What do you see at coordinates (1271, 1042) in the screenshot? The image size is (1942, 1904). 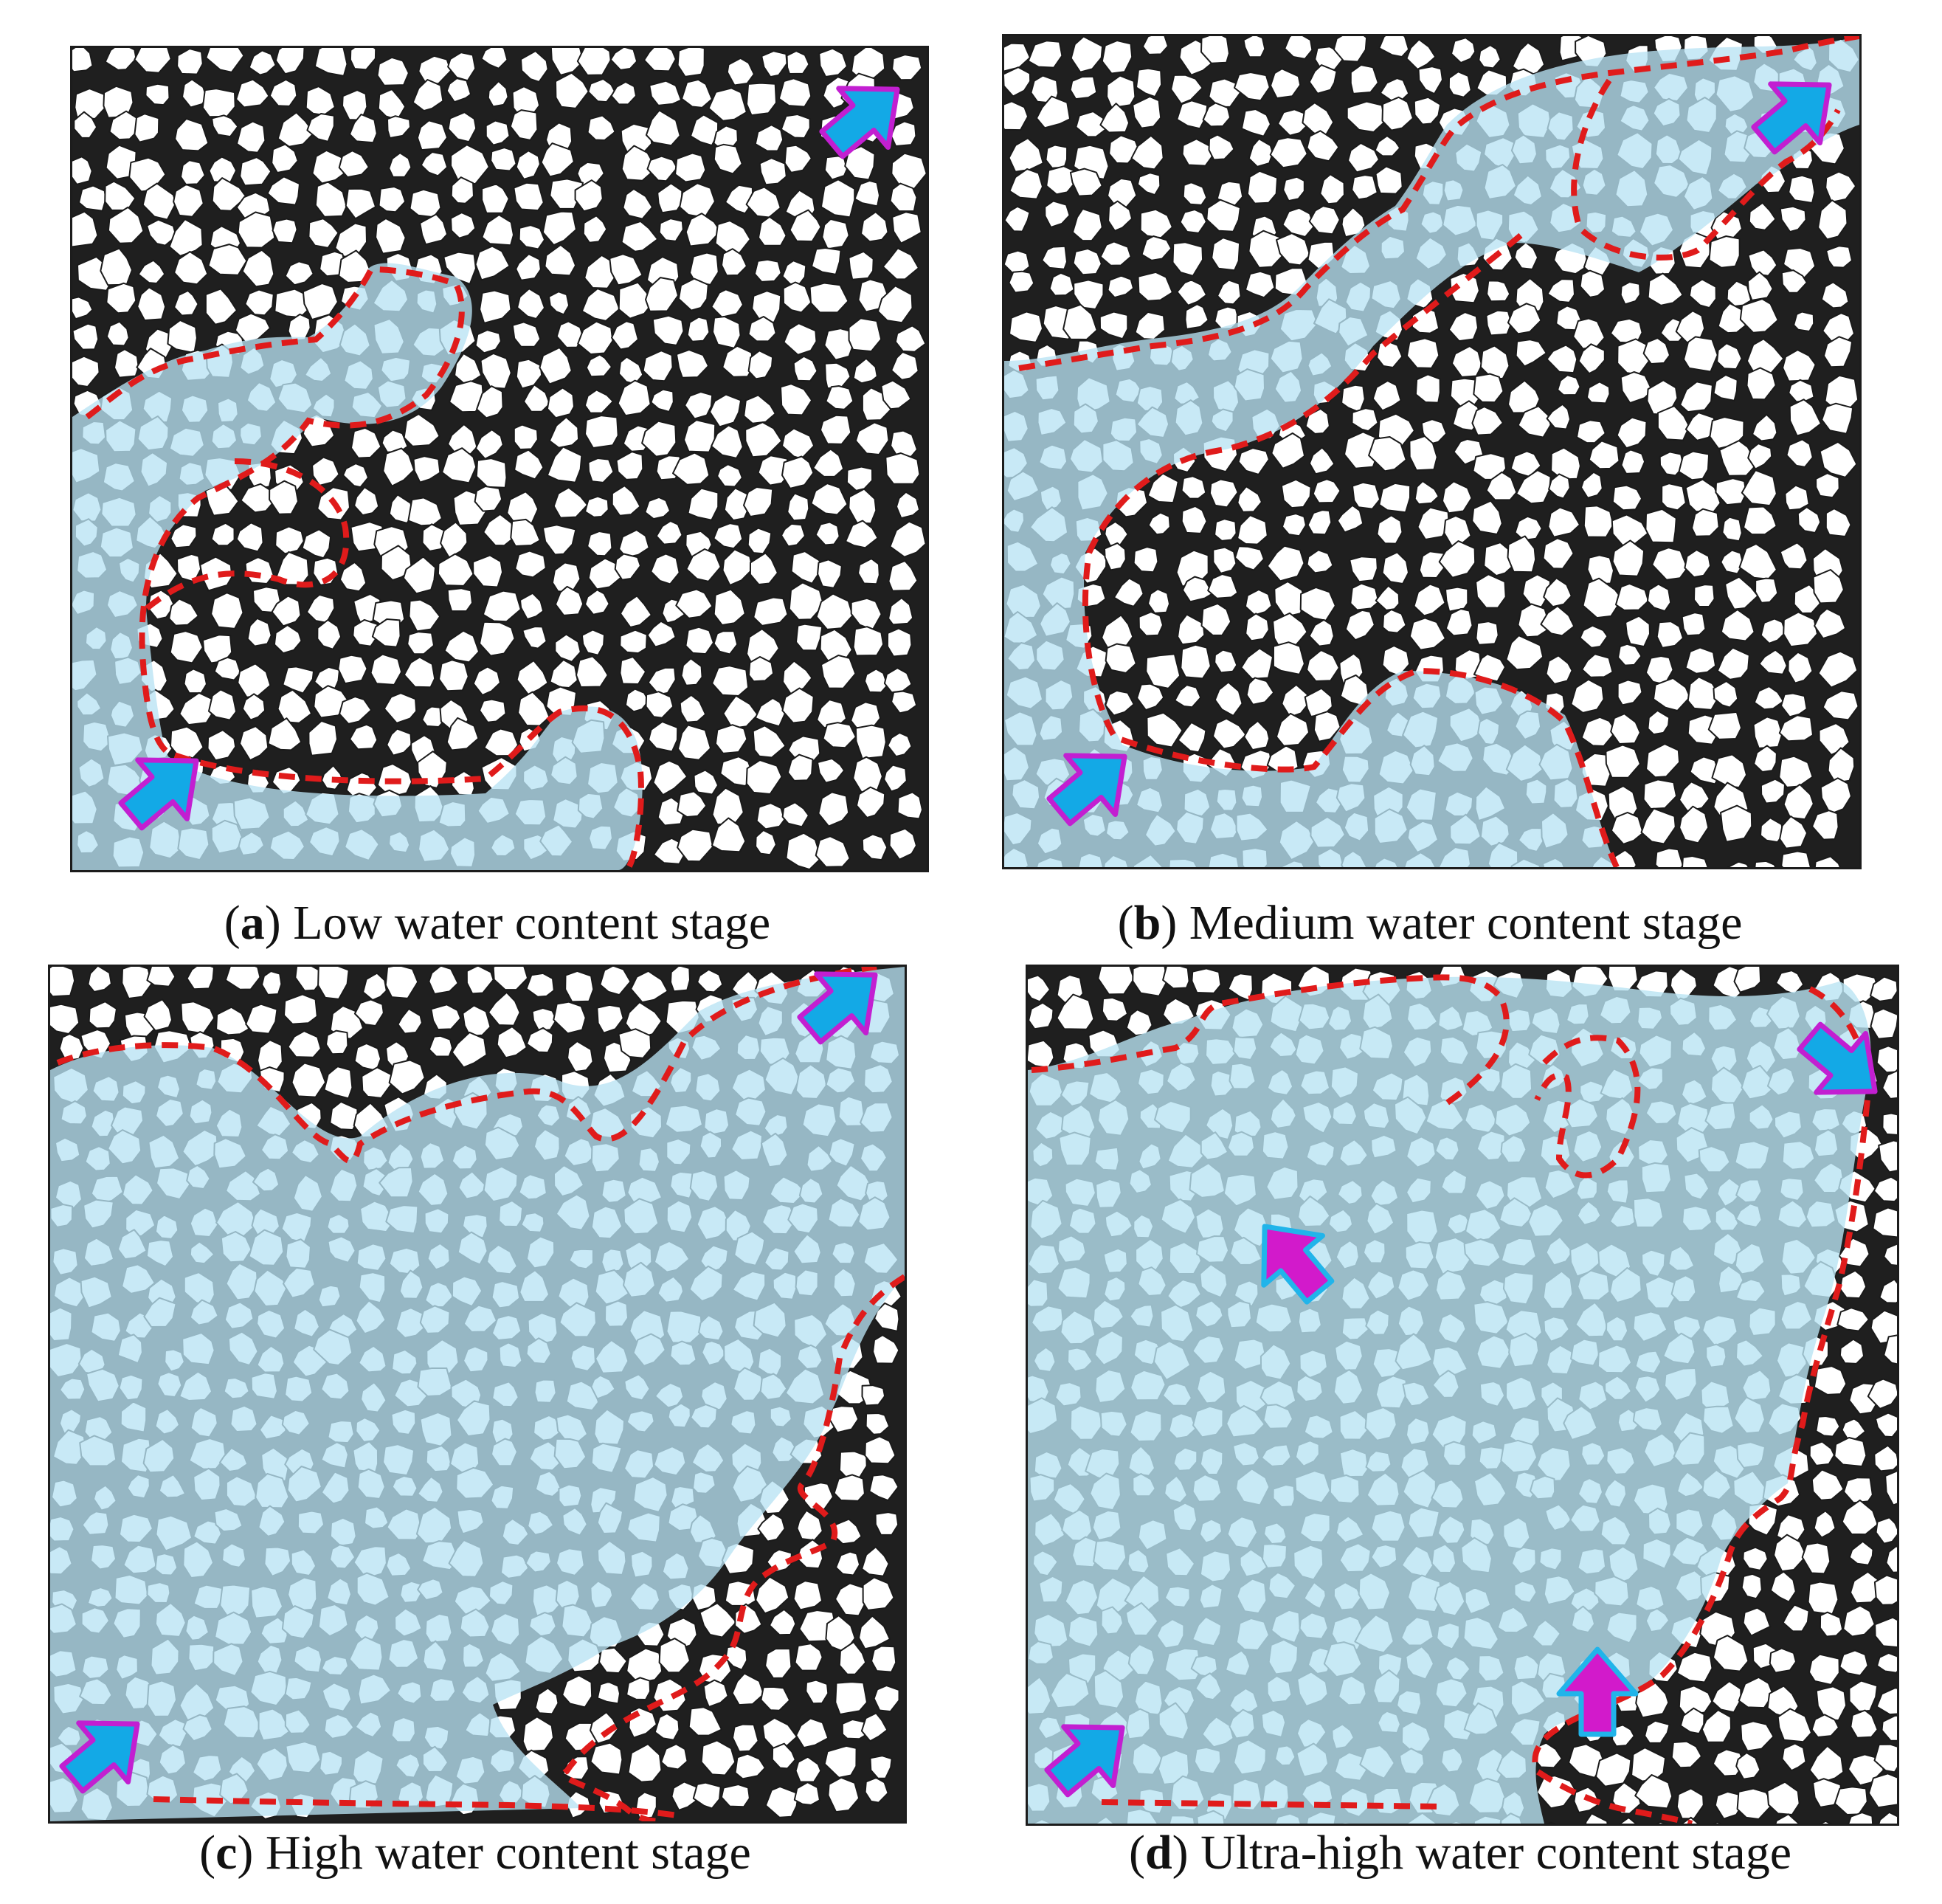 I see `boundary-line-d` at bounding box center [1271, 1042].